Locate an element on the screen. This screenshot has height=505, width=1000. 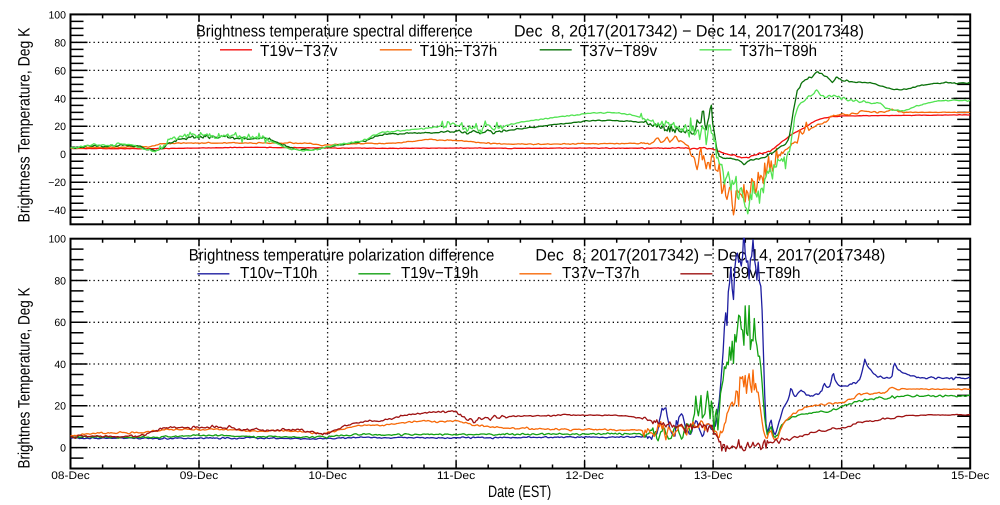
svg-text: T19v−T37v is located at coordinates (299, 51).